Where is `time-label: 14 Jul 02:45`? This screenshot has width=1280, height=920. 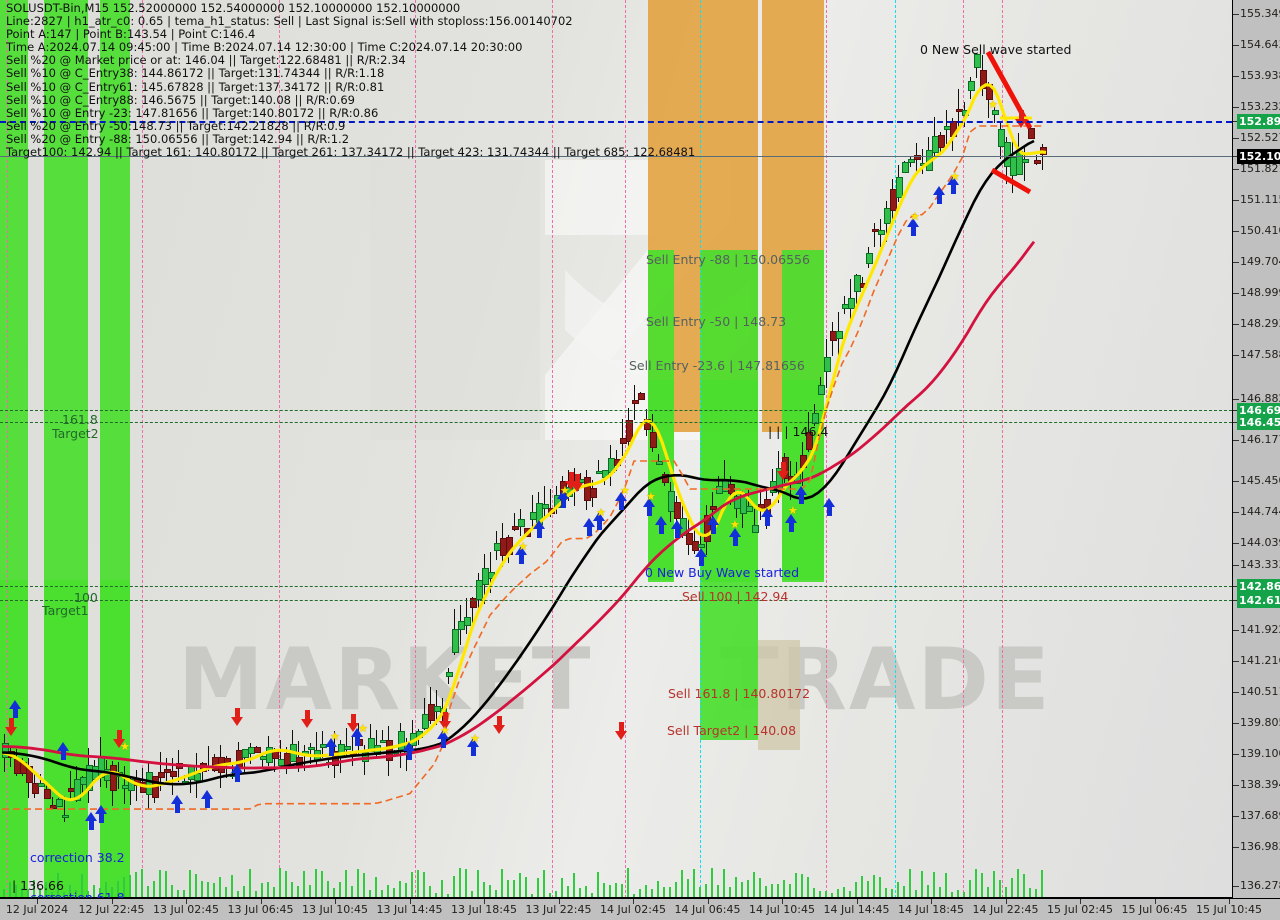 time-label: 14 Jul 02:45 is located at coordinates (633, 909).